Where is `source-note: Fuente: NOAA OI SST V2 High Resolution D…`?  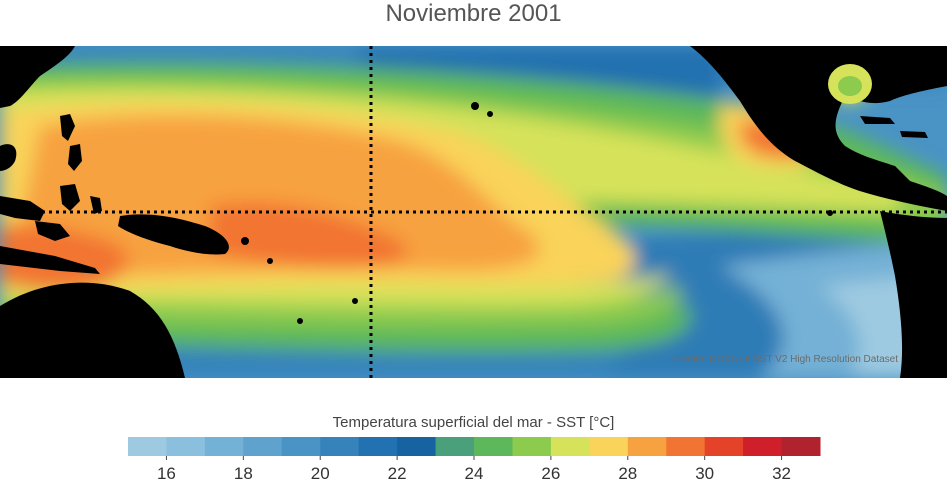 source-note: Fuente: NOAA OI SST V2 High Resolution D… is located at coordinates (786, 359).